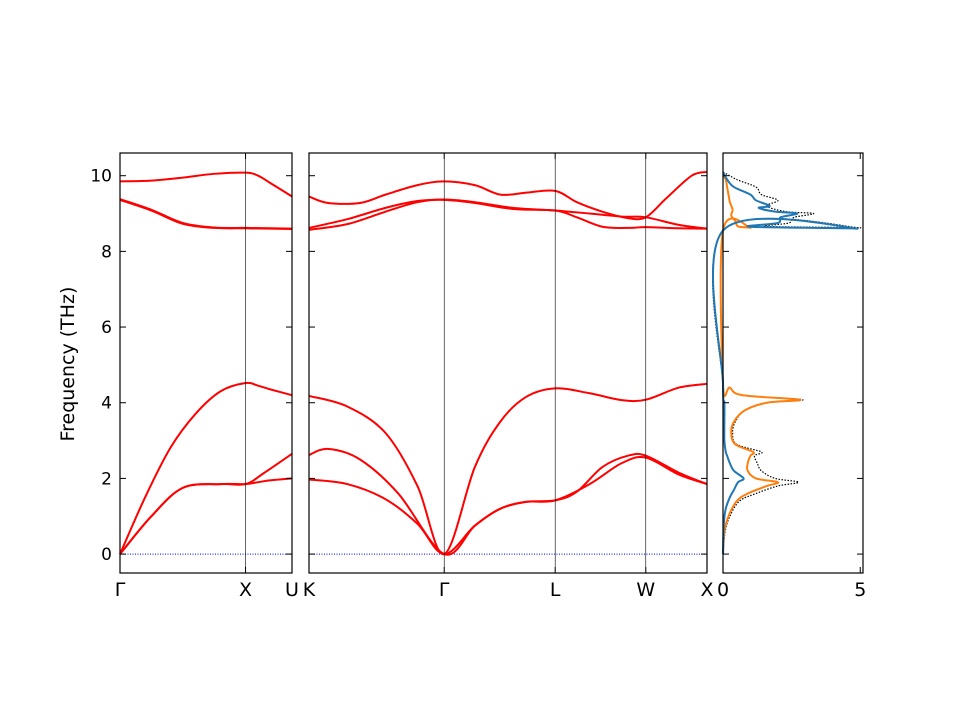  What do you see at coordinates (106, 404) in the screenshot?
I see `y-tick-label: 4` at bounding box center [106, 404].